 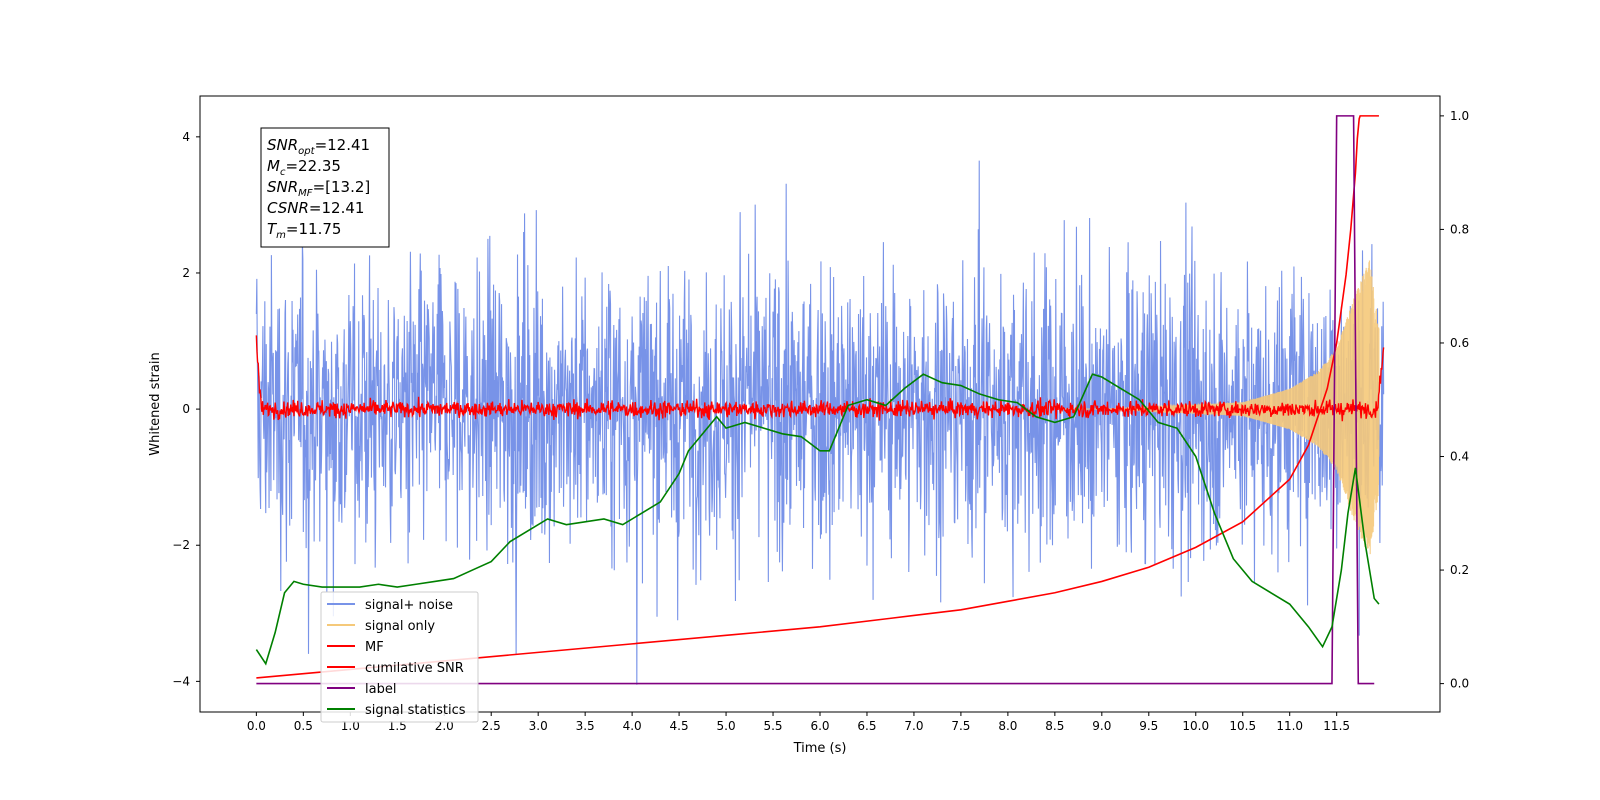 What do you see at coordinates (1289, 726) in the screenshot?
I see `x-tick-label: 11.0` at bounding box center [1289, 726].